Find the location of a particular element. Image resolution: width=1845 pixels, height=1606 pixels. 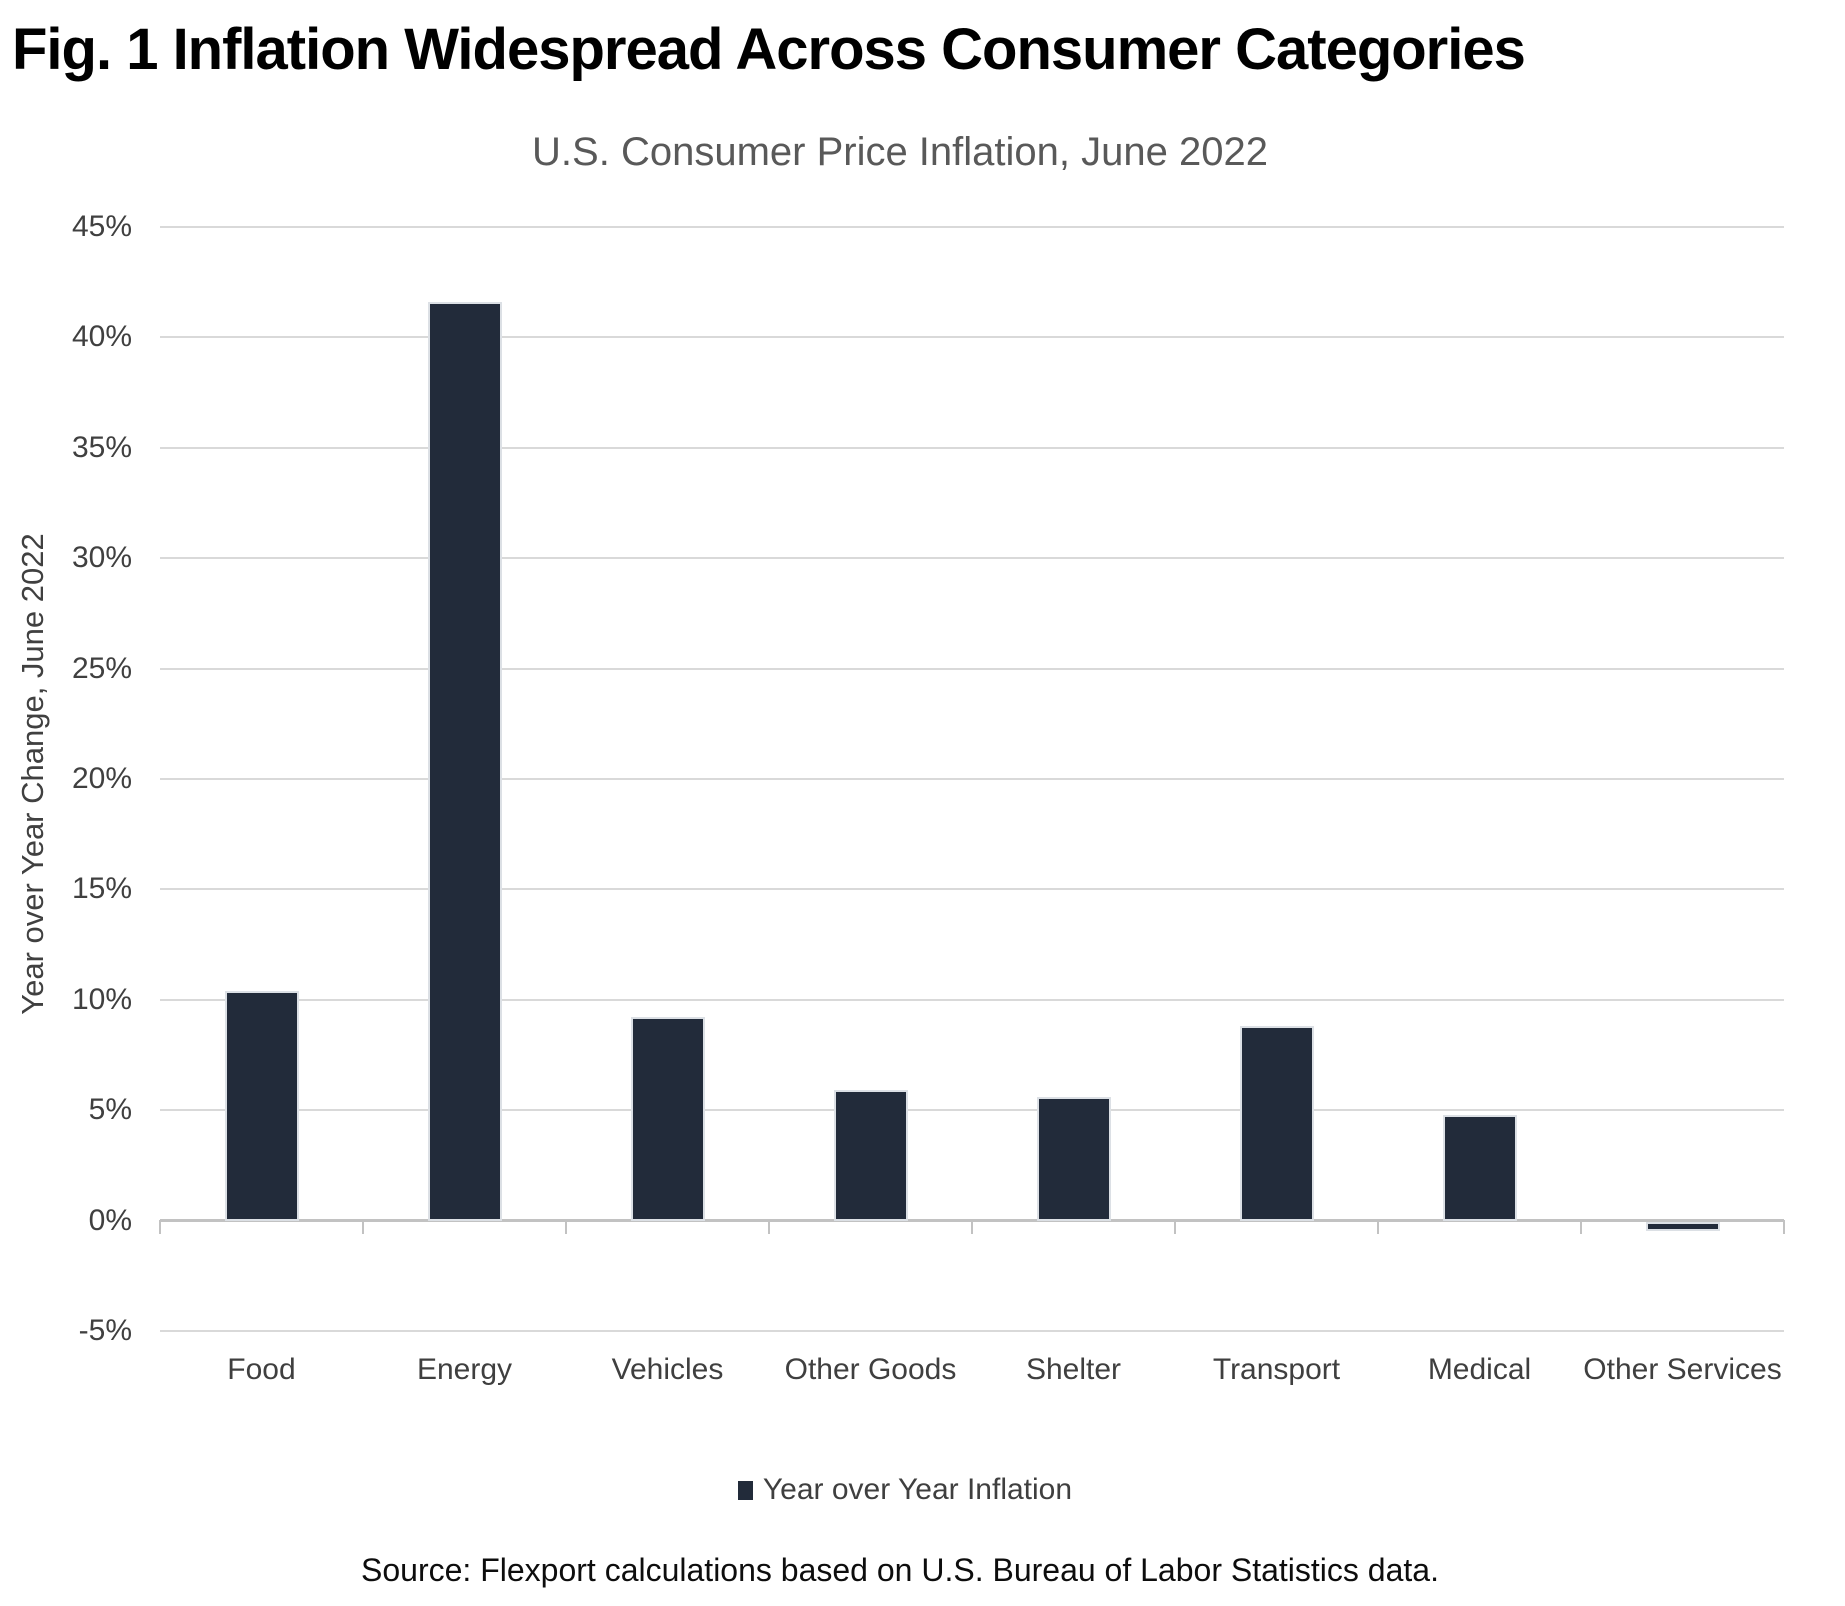

y-tick-label: 5% is located at coordinates (110, 1110).